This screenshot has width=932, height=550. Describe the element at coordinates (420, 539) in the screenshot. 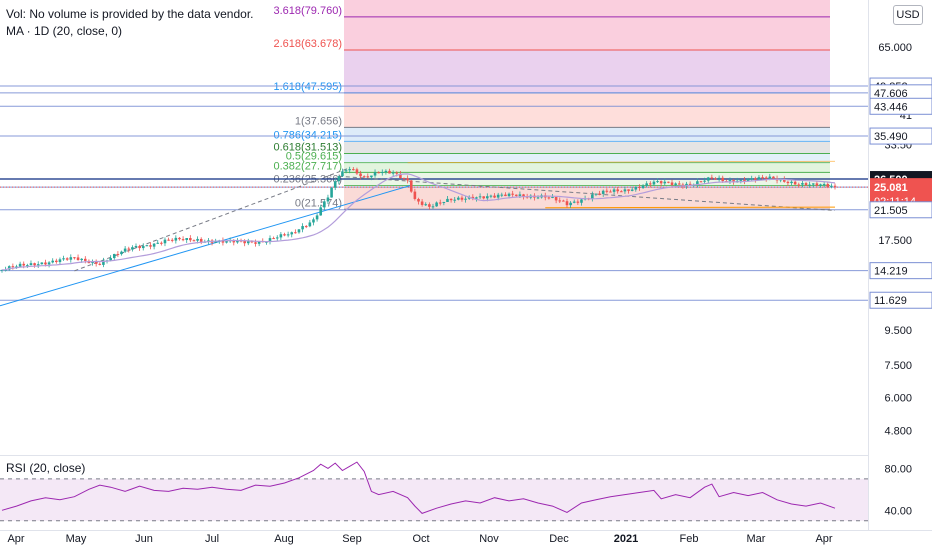

I see `time-axis-tick: Oct` at that location.